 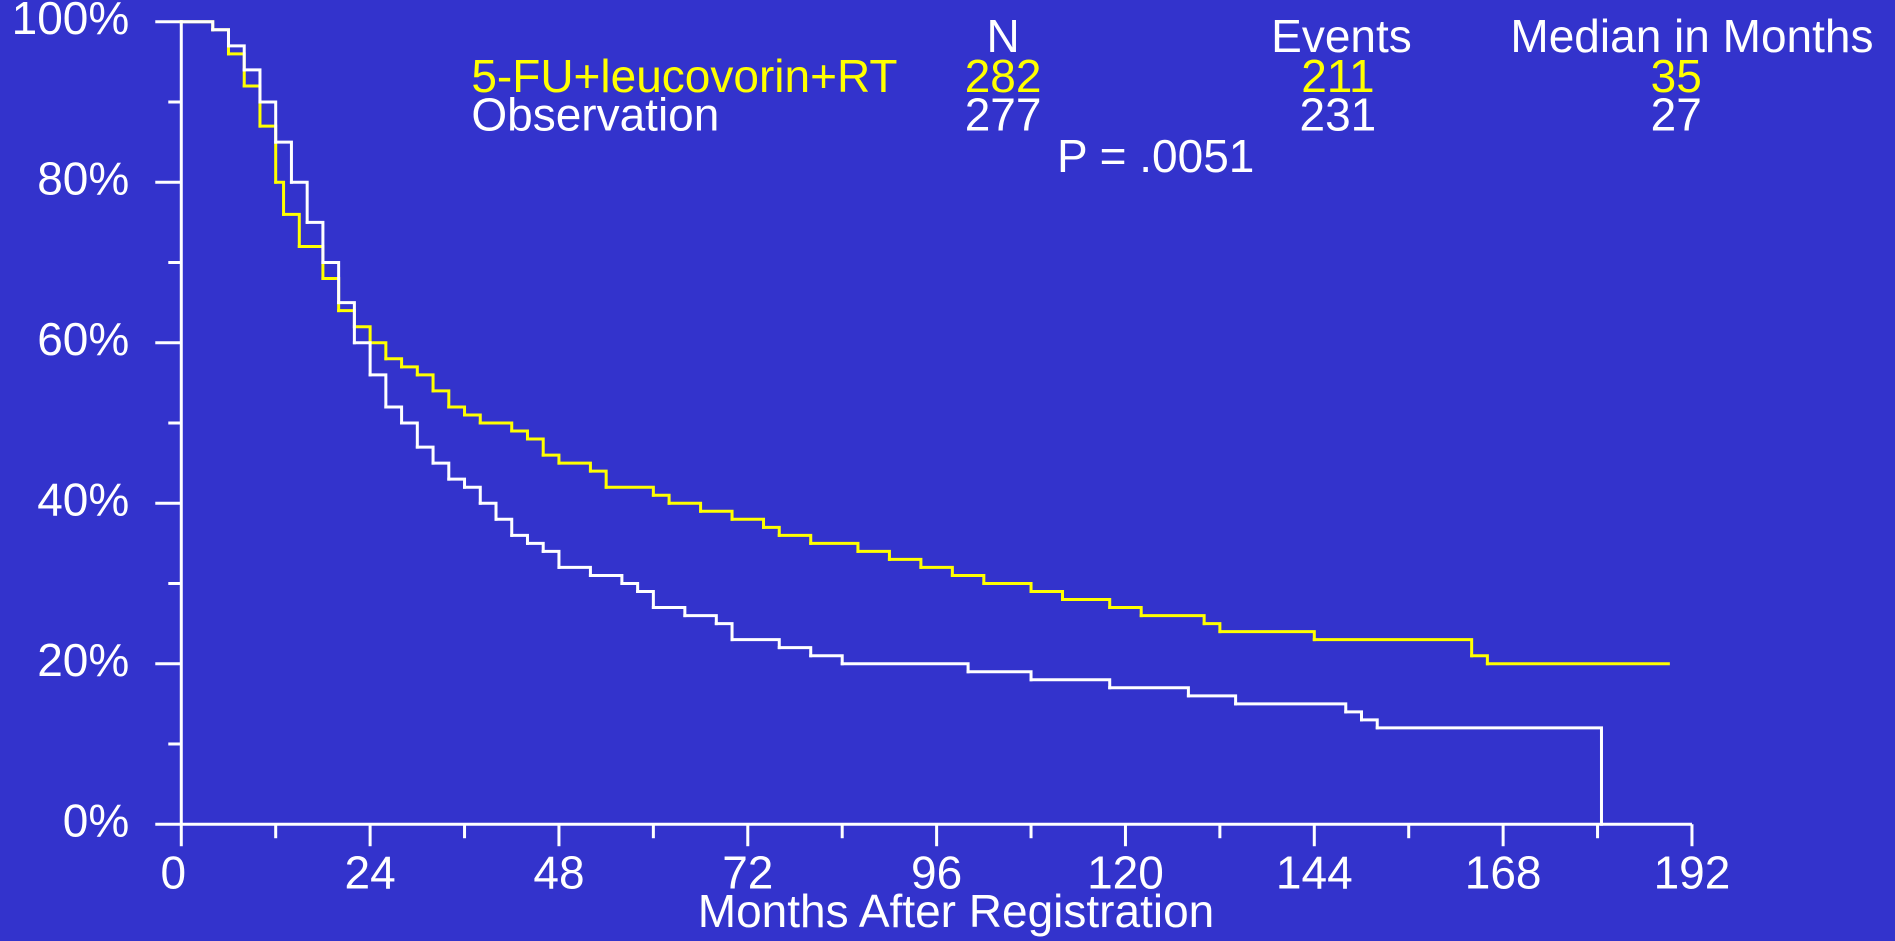 What do you see at coordinates (1003, 76) in the screenshot?
I see `legend-value: 282` at bounding box center [1003, 76].